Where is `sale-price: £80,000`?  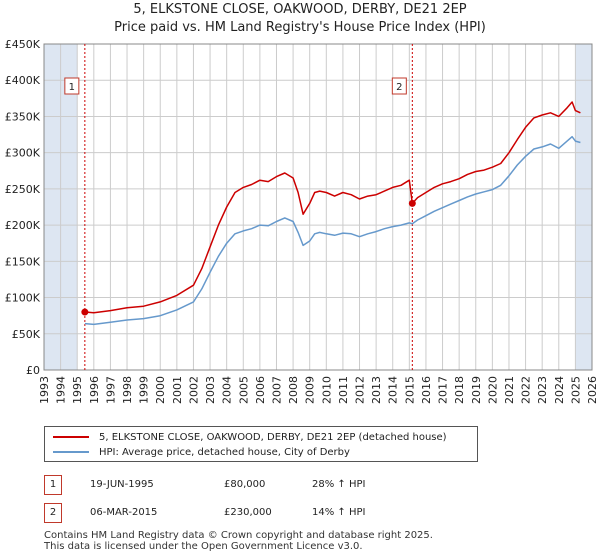
sale-price: £80,000 is located at coordinates (245, 484).